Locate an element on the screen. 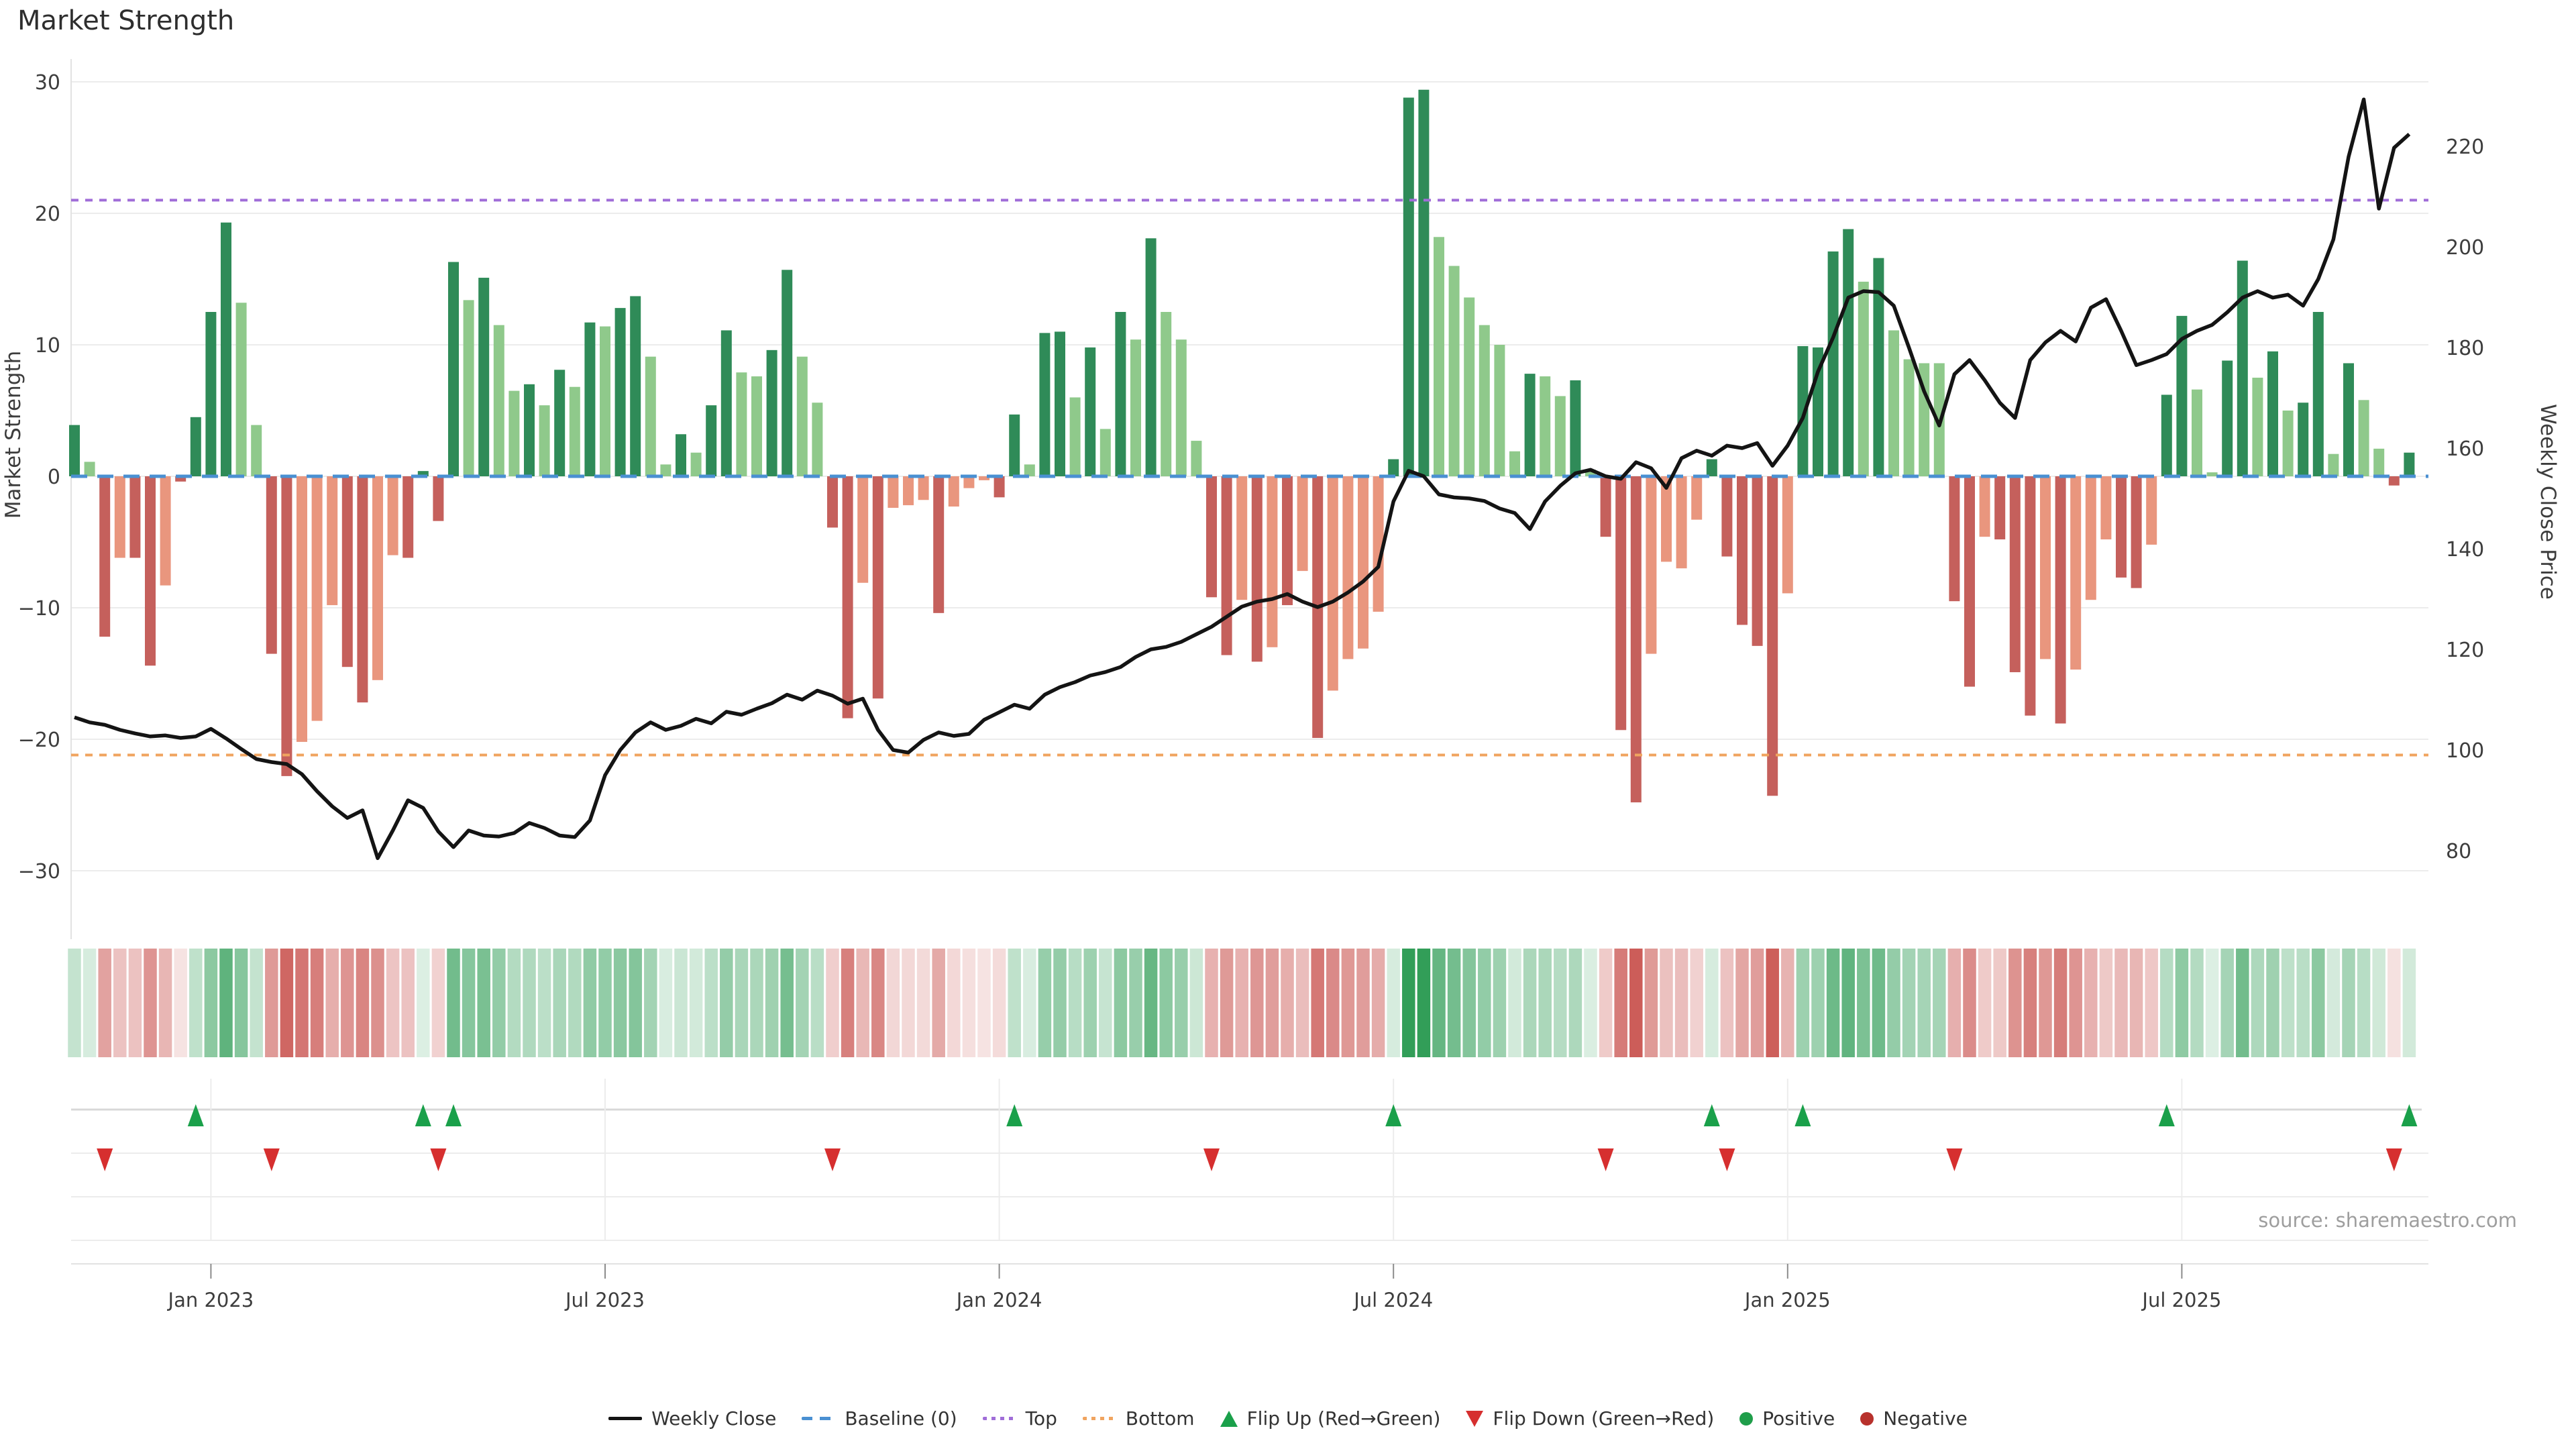 The width and height of the screenshot is (2576, 1449). left-tick-label: 10 is located at coordinates (47, 346).